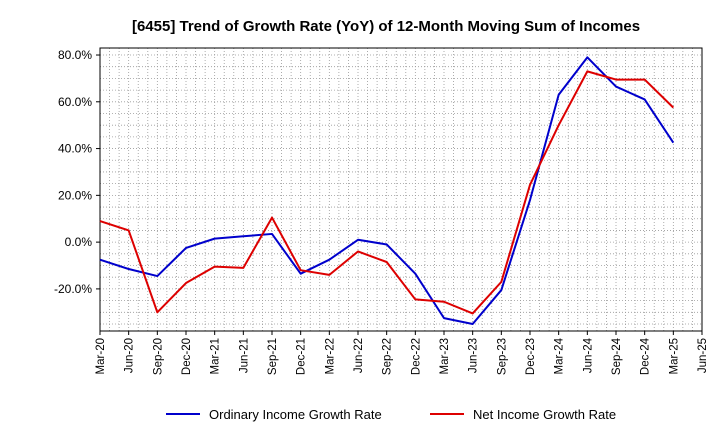 This screenshot has height=445, width=720. I want to click on x-tick-label: Jun-22, so click(359, 355).